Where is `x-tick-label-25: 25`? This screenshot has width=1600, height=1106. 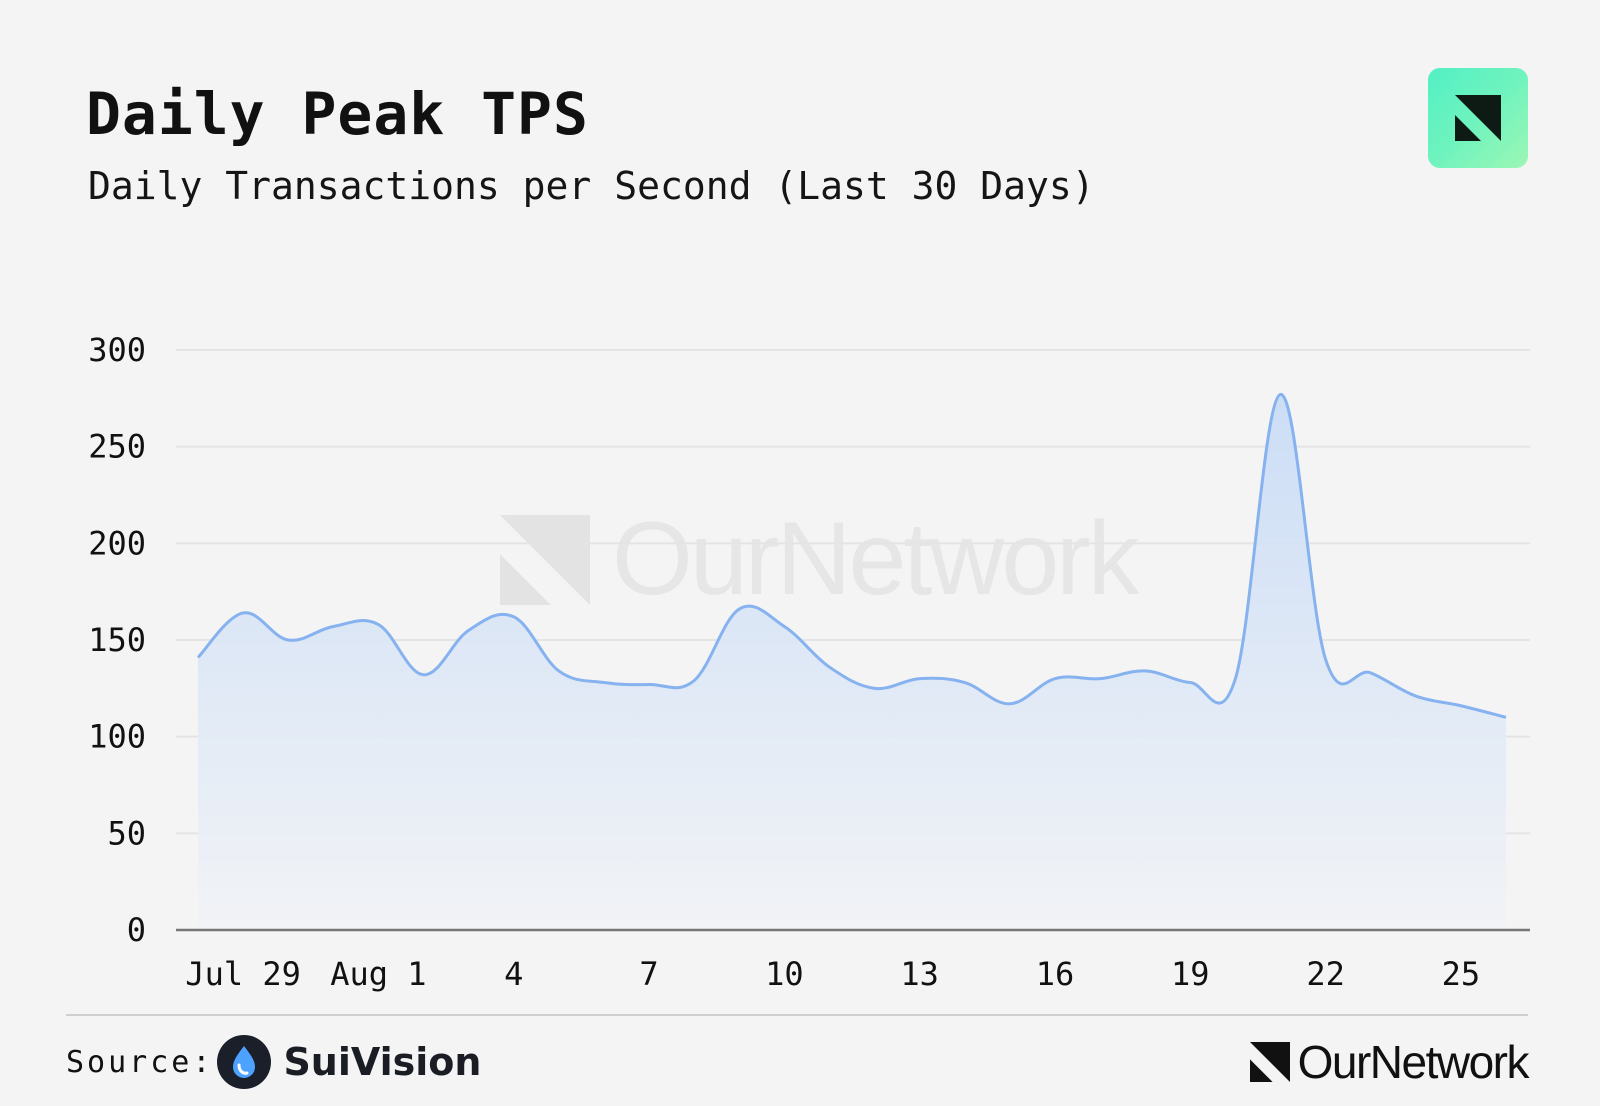 x-tick-label-25: 25 is located at coordinates (1461, 974).